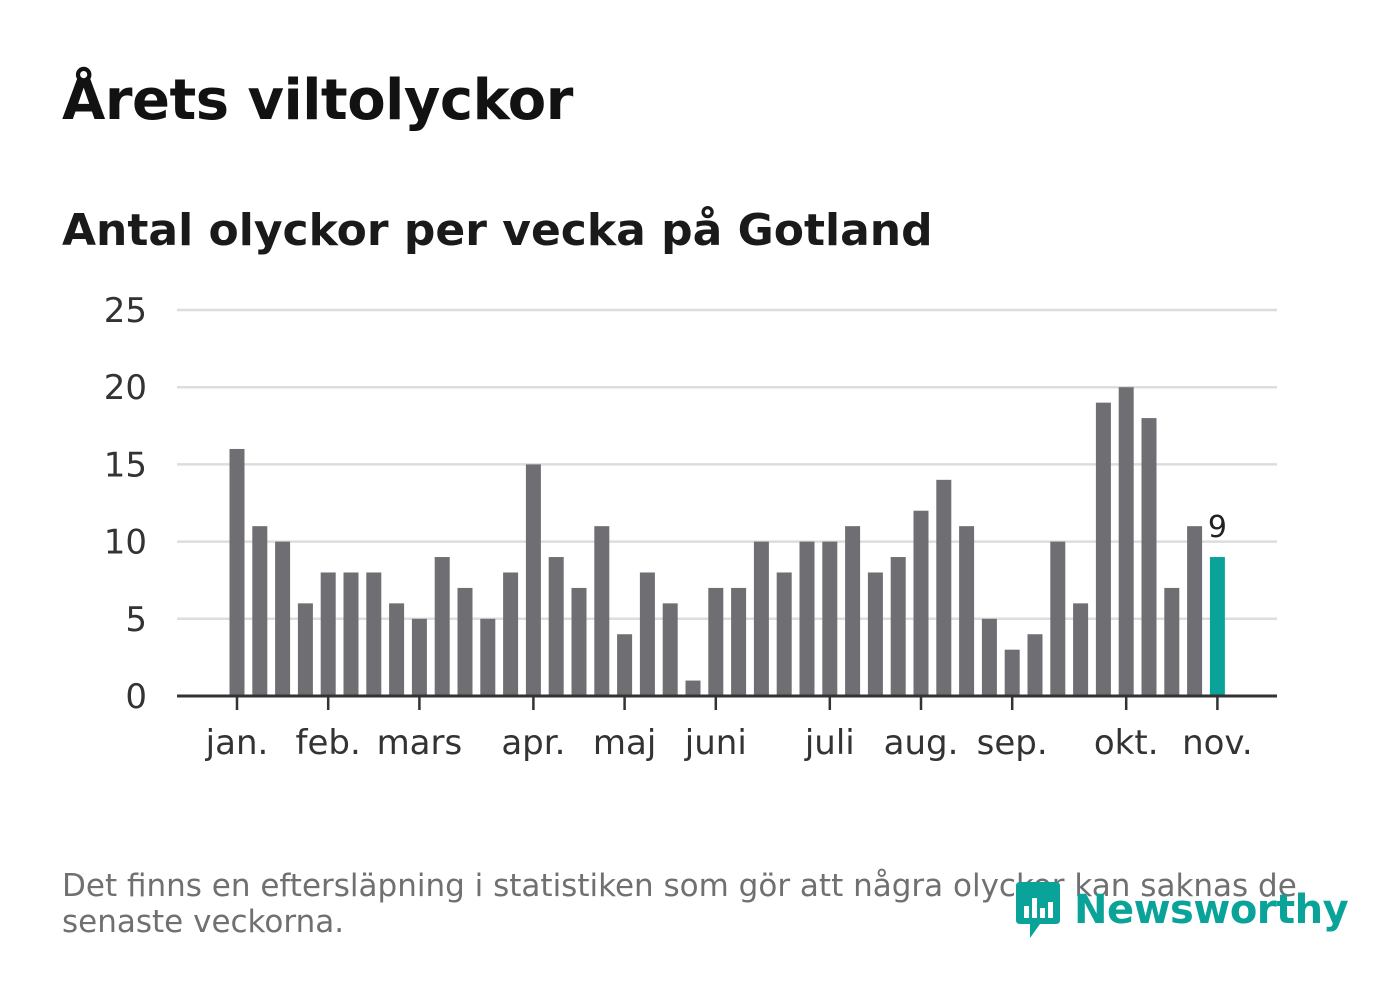  Describe the element at coordinates (237, 743) in the screenshot. I see `x-tick-label: jan.` at that location.